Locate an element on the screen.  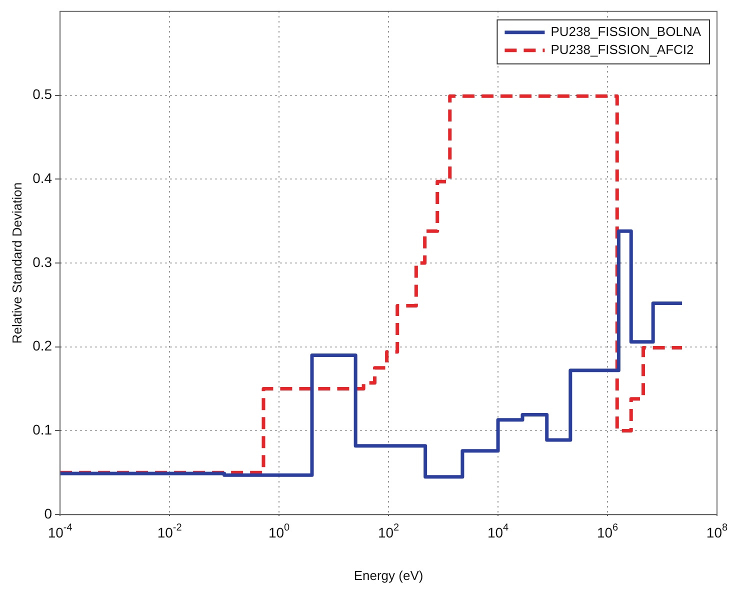
y-tick-label: 0.4 is located at coordinates (42, 178).